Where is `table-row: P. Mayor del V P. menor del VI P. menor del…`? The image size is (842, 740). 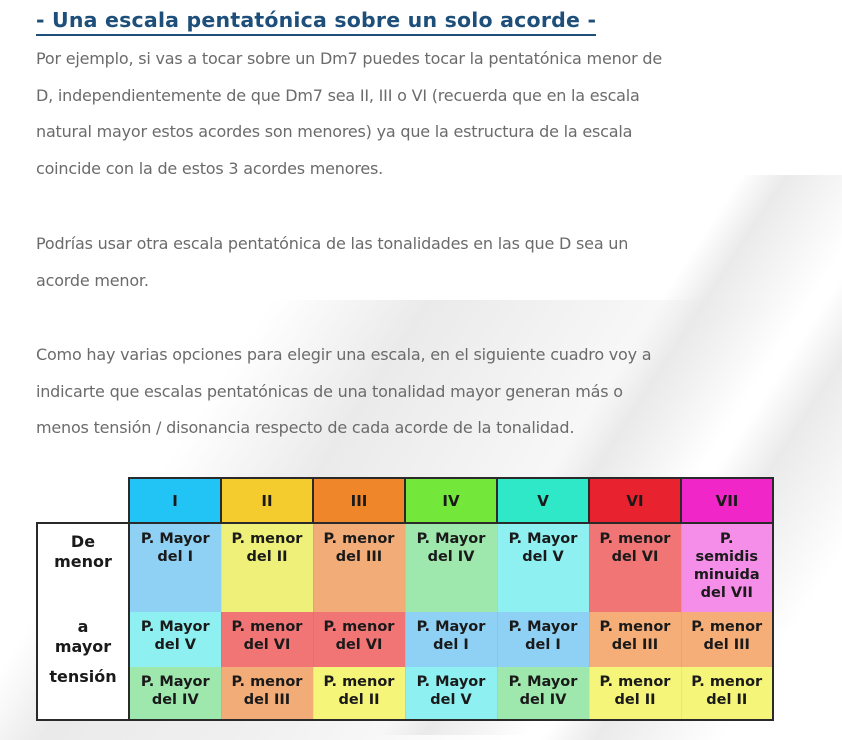
table-row: P. Mayor del V P. menor del VI P. menor del… is located at coordinates (405, 639).